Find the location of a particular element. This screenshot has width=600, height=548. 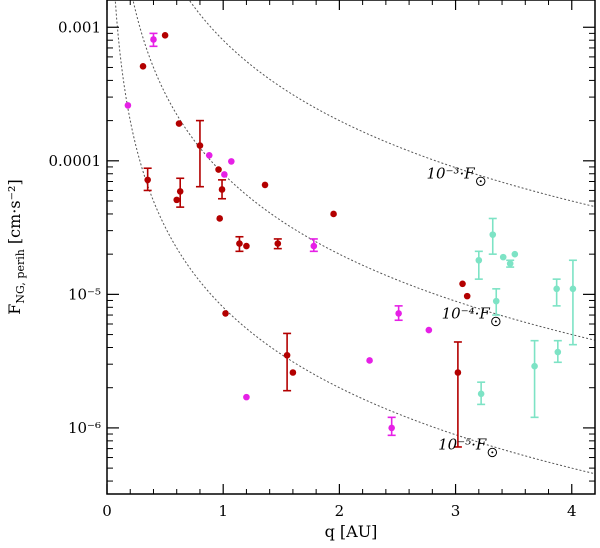

y-tick-label: 0.001 is located at coordinates (79, 27).